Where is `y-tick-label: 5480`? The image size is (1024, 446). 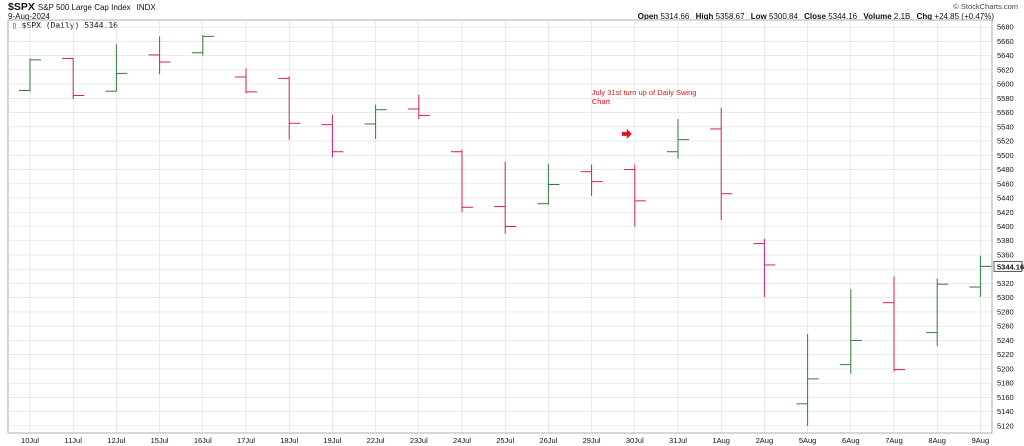
y-tick-label: 5480 is located at coordinates (1005, 169).